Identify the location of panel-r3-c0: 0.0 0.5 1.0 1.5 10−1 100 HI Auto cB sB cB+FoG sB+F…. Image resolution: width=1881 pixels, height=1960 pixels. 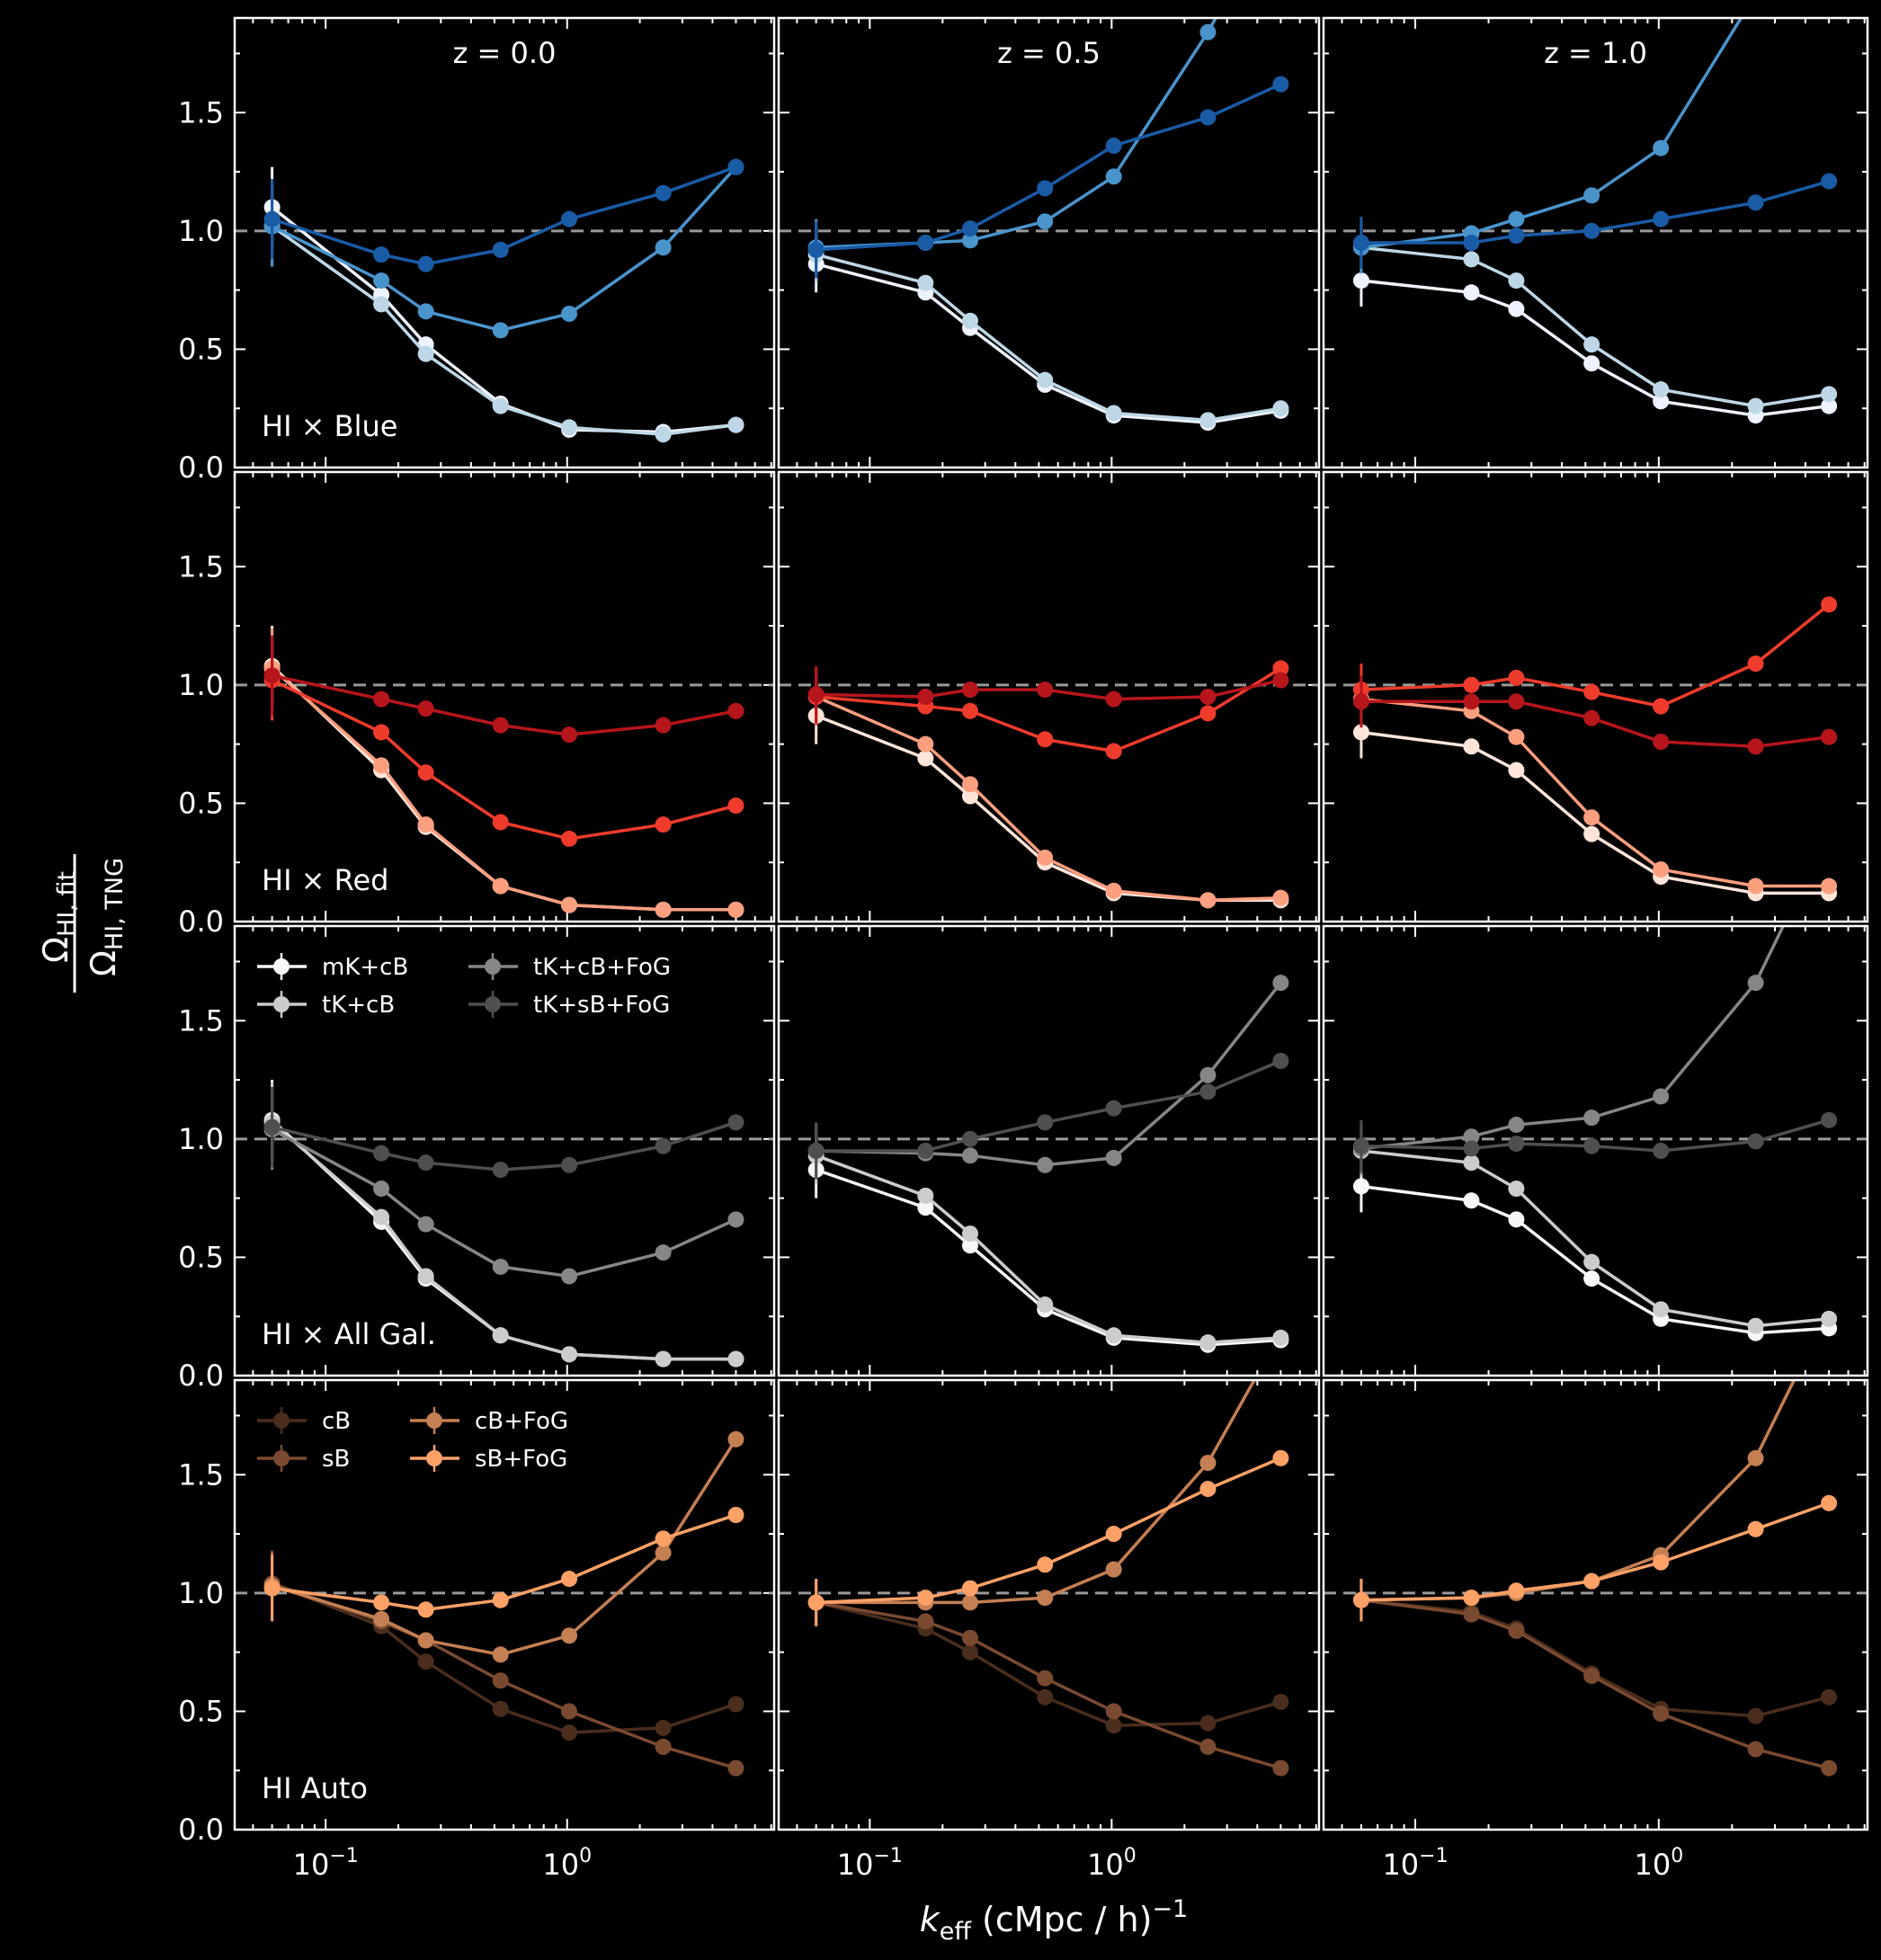
(477, 1630).